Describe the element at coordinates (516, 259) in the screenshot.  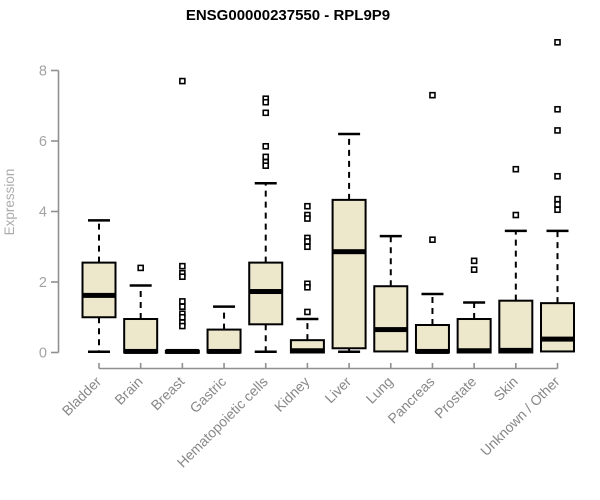
I see `boxplot-skin` at that location.